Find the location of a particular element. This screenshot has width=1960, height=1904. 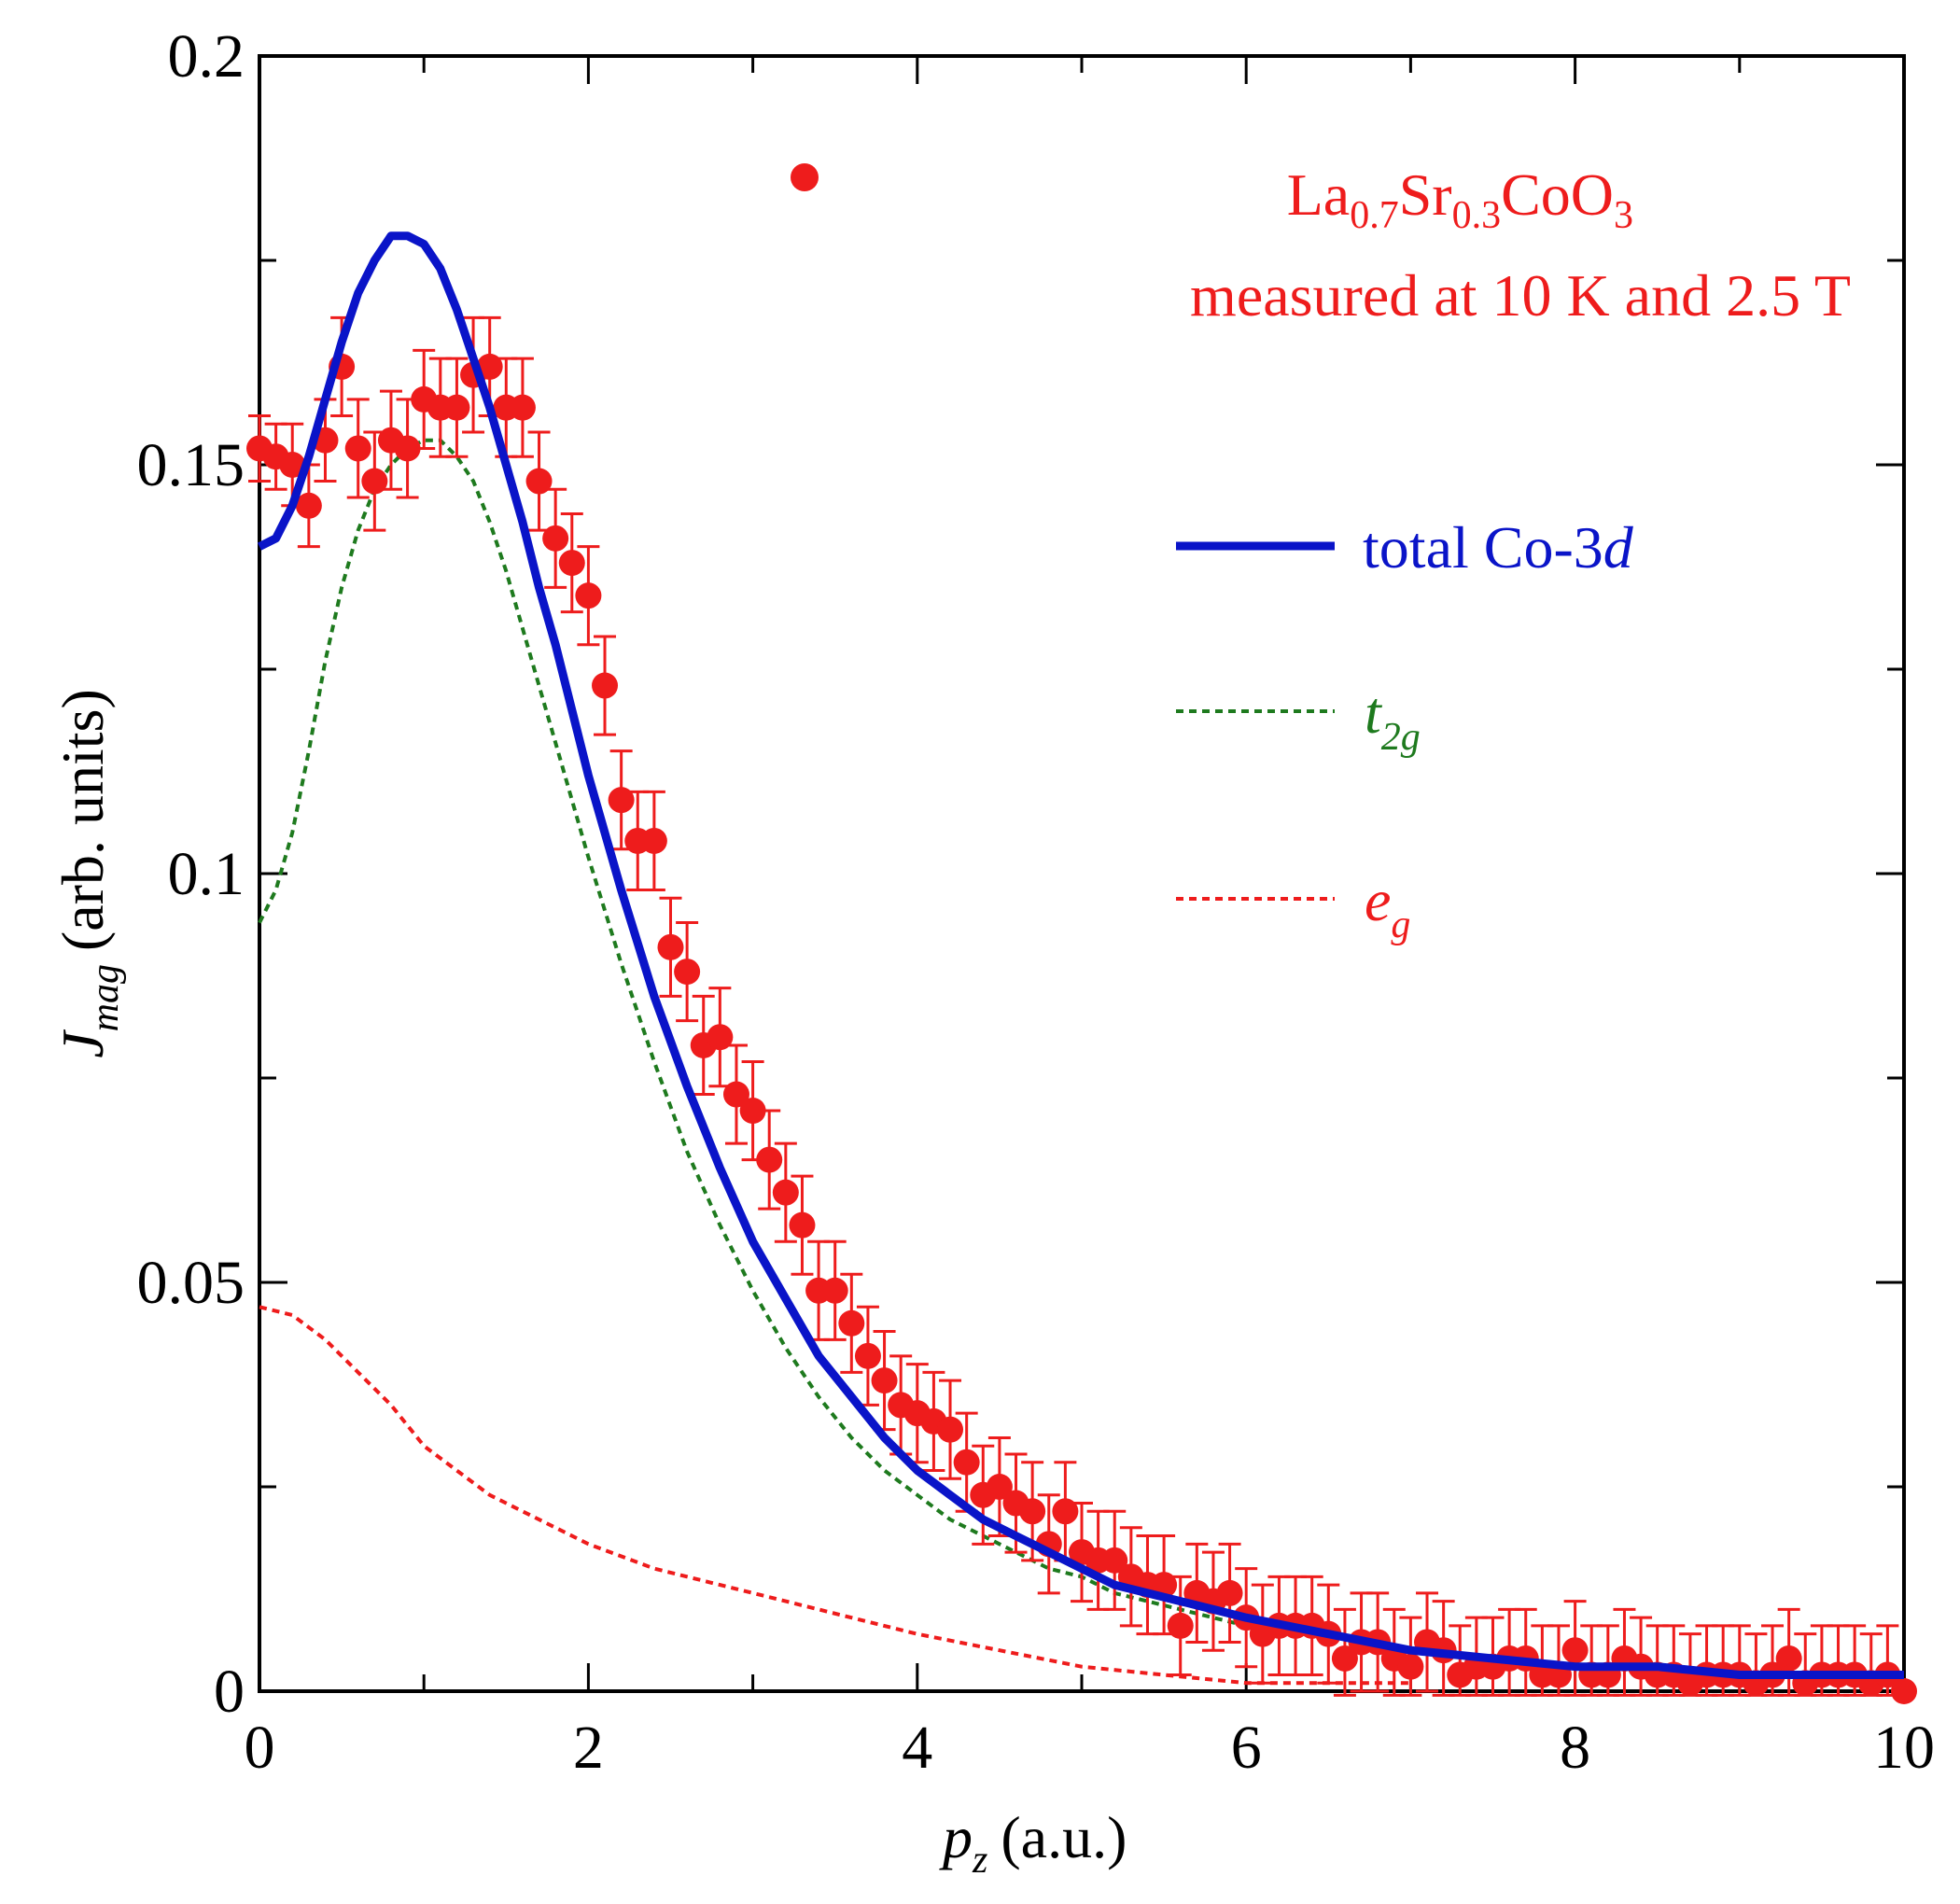

y-tick-label: 0.1 is located at coordinates (206, 874).